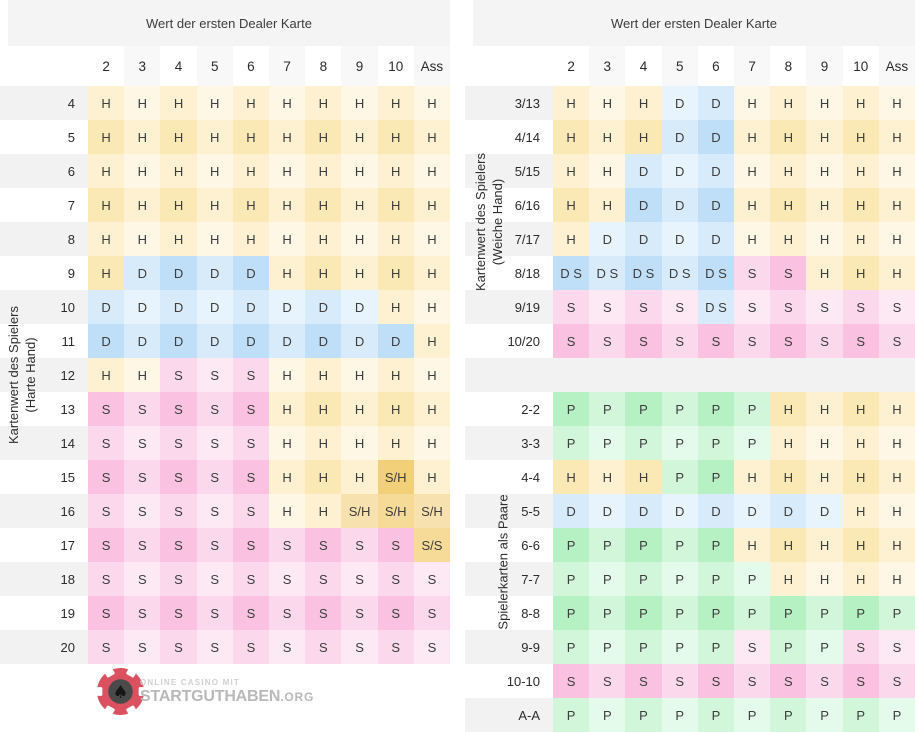 The height and width of the screenshot is (732, 915). Describe the element at coordinates (509, 171) in the screenshot. I see `row-label: 5/15` at that location.